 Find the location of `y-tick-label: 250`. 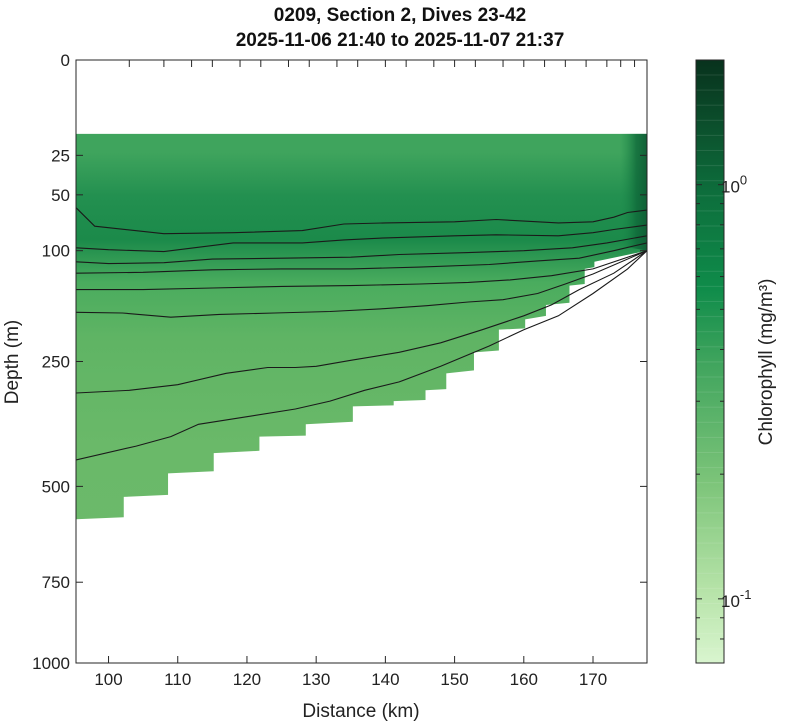

y-tick-label: 250 is located at coordinates (56, 362).